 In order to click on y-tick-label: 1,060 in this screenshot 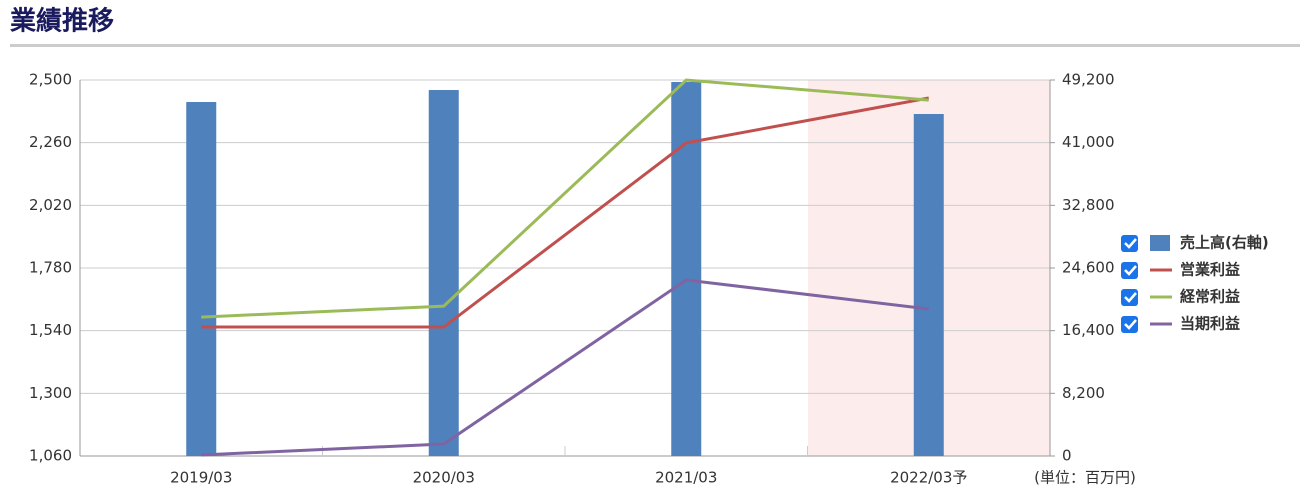, I will do `click(50, 456)`.